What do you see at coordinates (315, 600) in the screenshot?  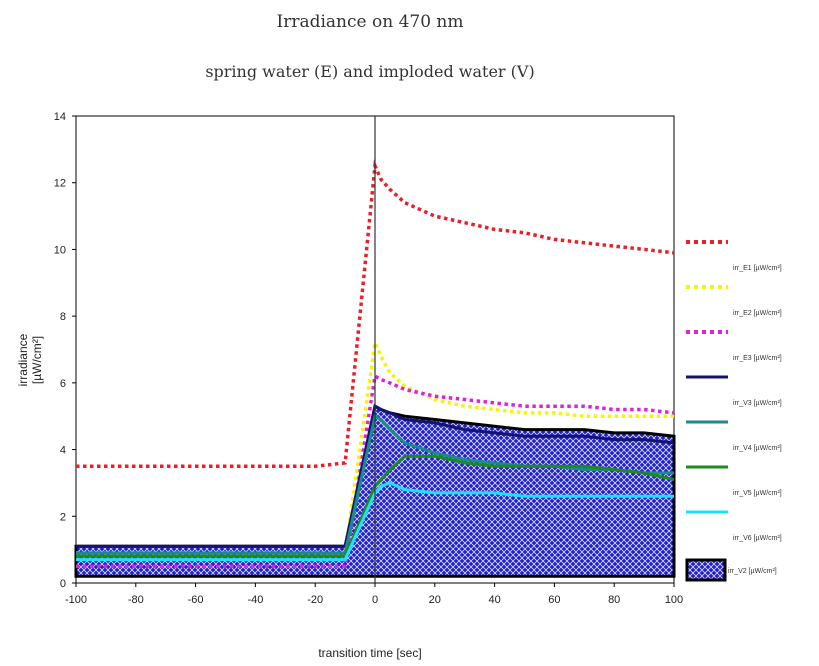 I see `x-tick-label: -20` at bounding box center [315, 600].